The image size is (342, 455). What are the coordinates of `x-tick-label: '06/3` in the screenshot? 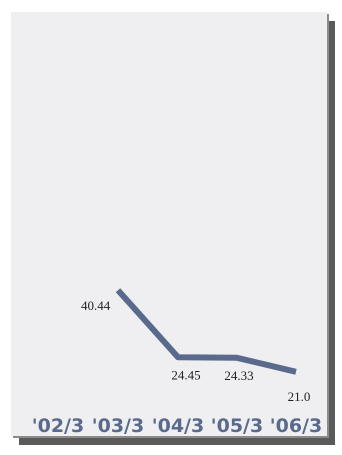 It's located at (296, 426).